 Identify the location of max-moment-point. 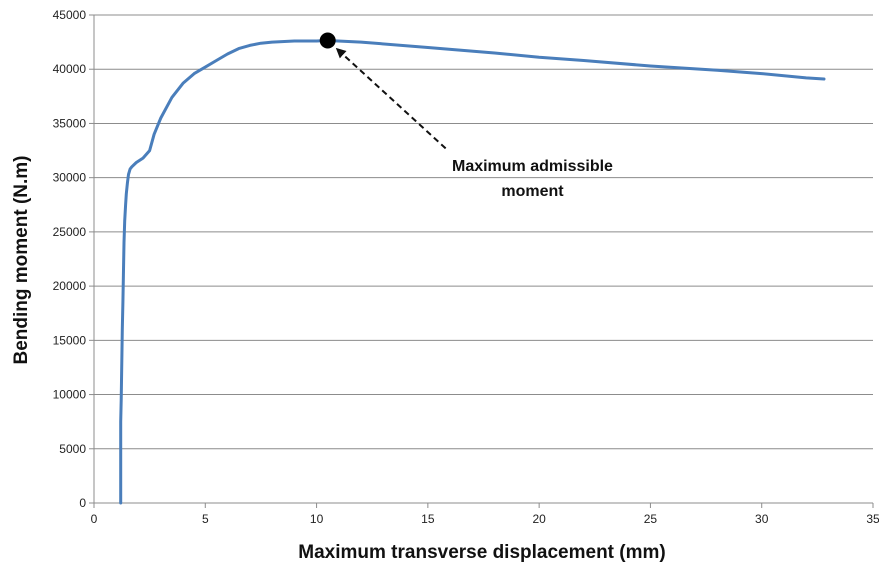
(327, 40).